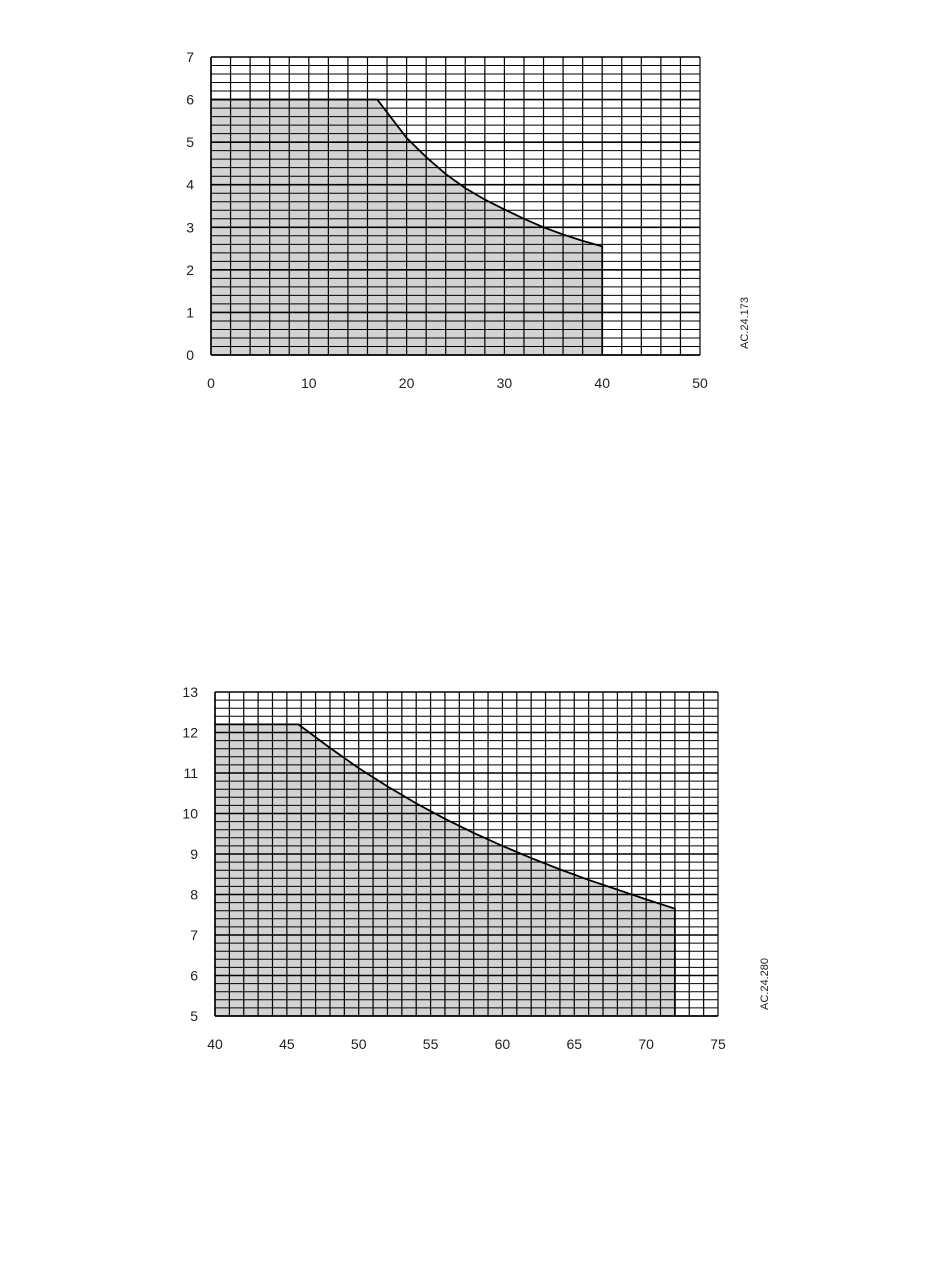 The image size is (950, 1284). What do you see at coordinates (718, 1044) in the screenshot?
I see `x-tick-label: 75` at bounding box center [718, 1044].